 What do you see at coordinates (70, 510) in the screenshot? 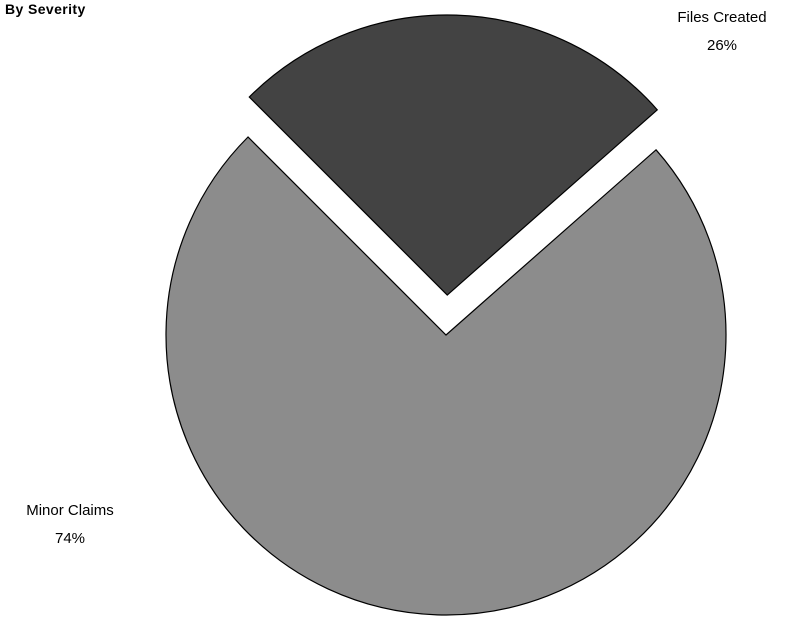
I see `slice-name-label: Minor Claims` at bounding box center [70, 510].